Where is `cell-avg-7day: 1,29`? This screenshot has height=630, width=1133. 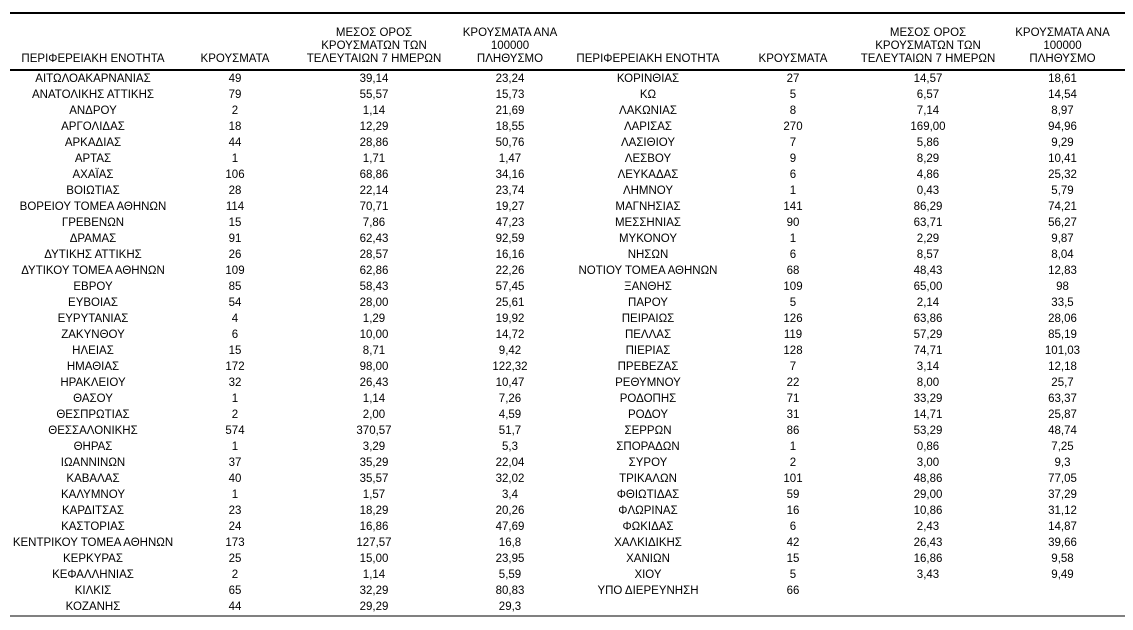 cell-avg-7day: 1,29 is located at coordinates (374, 319).